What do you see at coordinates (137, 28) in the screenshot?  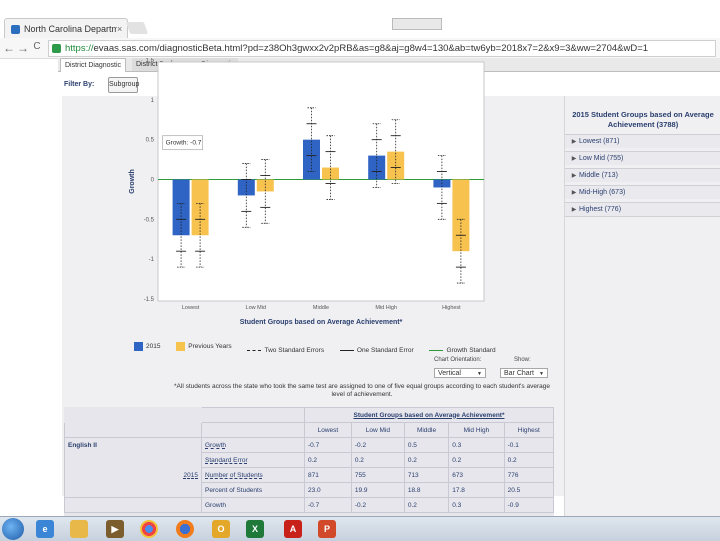 I see `new-tab-button` at bounding box center [137, 28].